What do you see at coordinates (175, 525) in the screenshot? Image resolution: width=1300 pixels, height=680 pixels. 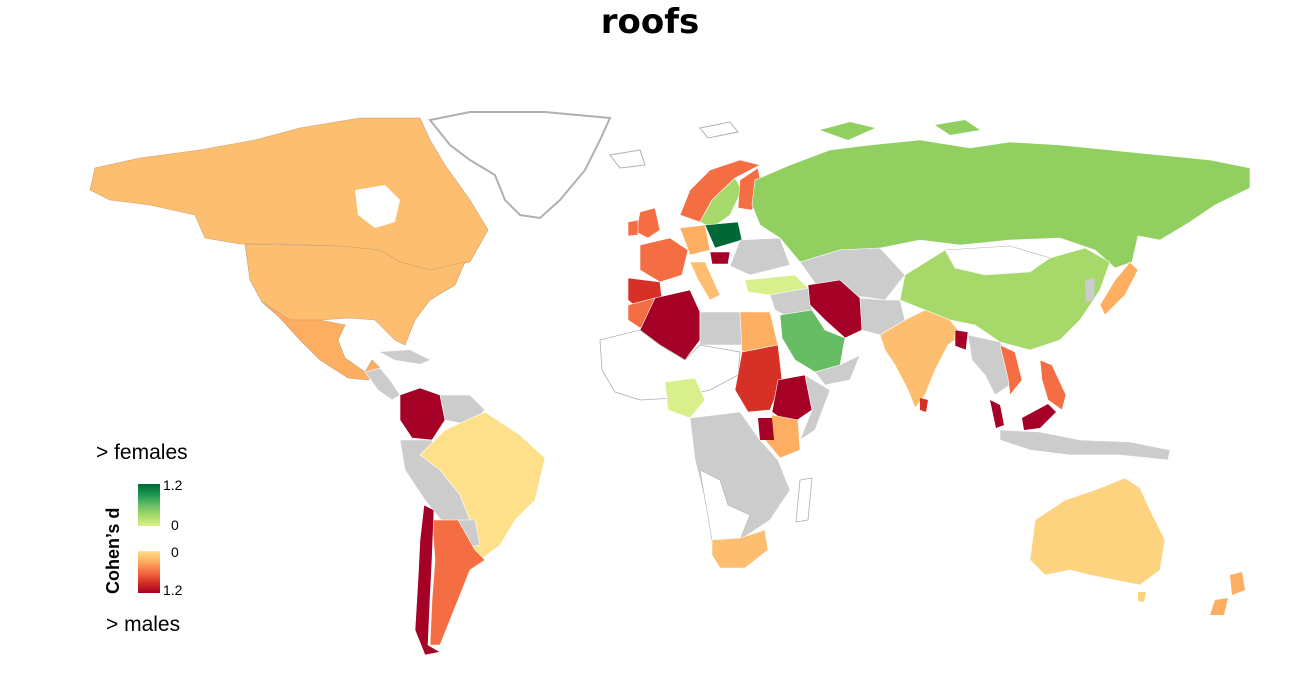 I see `legend-green-min: 0` at bounding box center [175, 525].